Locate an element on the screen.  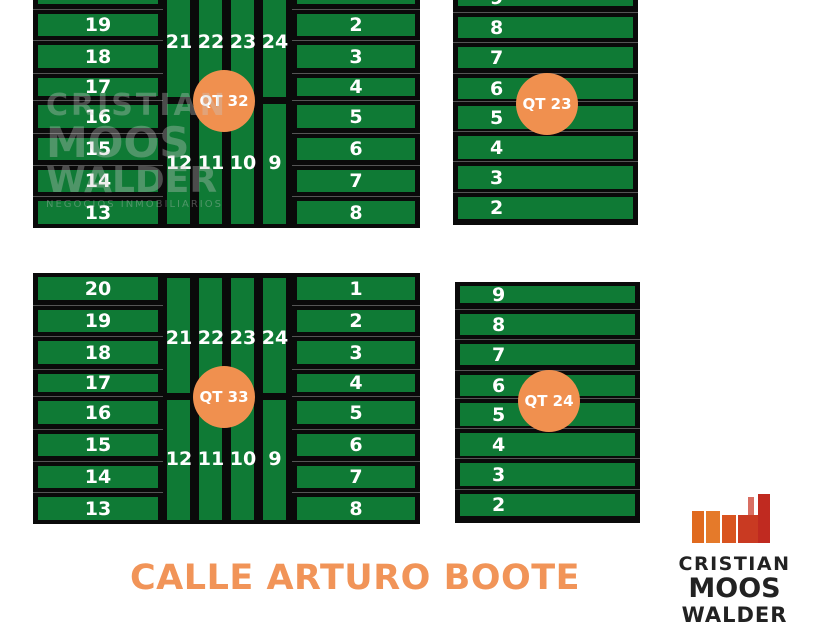
lot-9: 9 is located at coordinates (547, 295).